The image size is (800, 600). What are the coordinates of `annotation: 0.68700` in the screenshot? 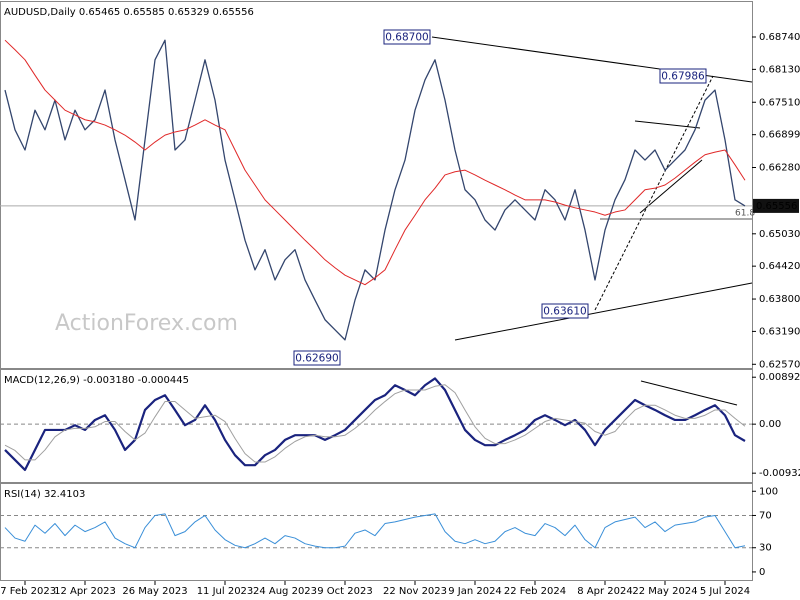 It's located at (407, 37).